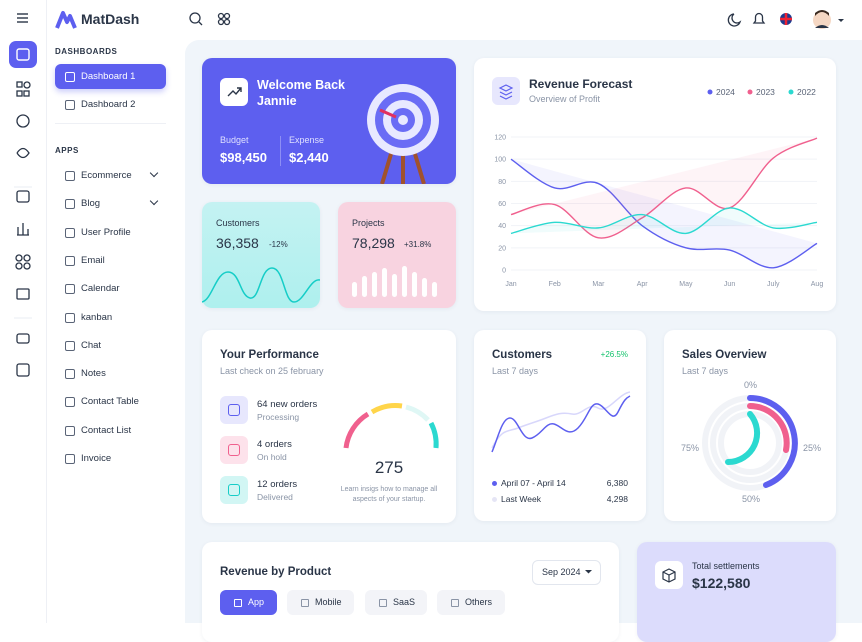  I want to click on row-label: April 07 - April 14, so click(533, 483).